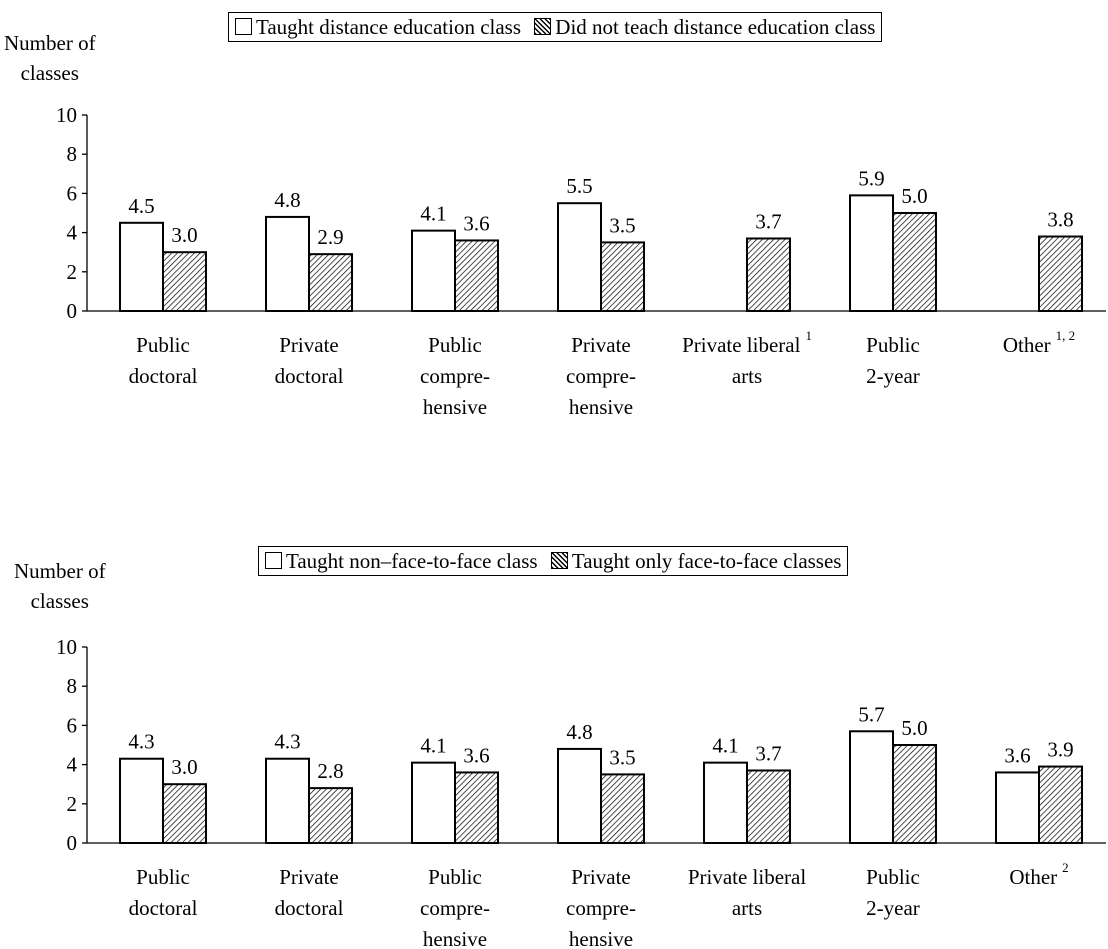  What do you see at coordinates (1039, 342) in the screenshot?
I see `category-label: Other 1, 2` at bounding box center [1039, 342].